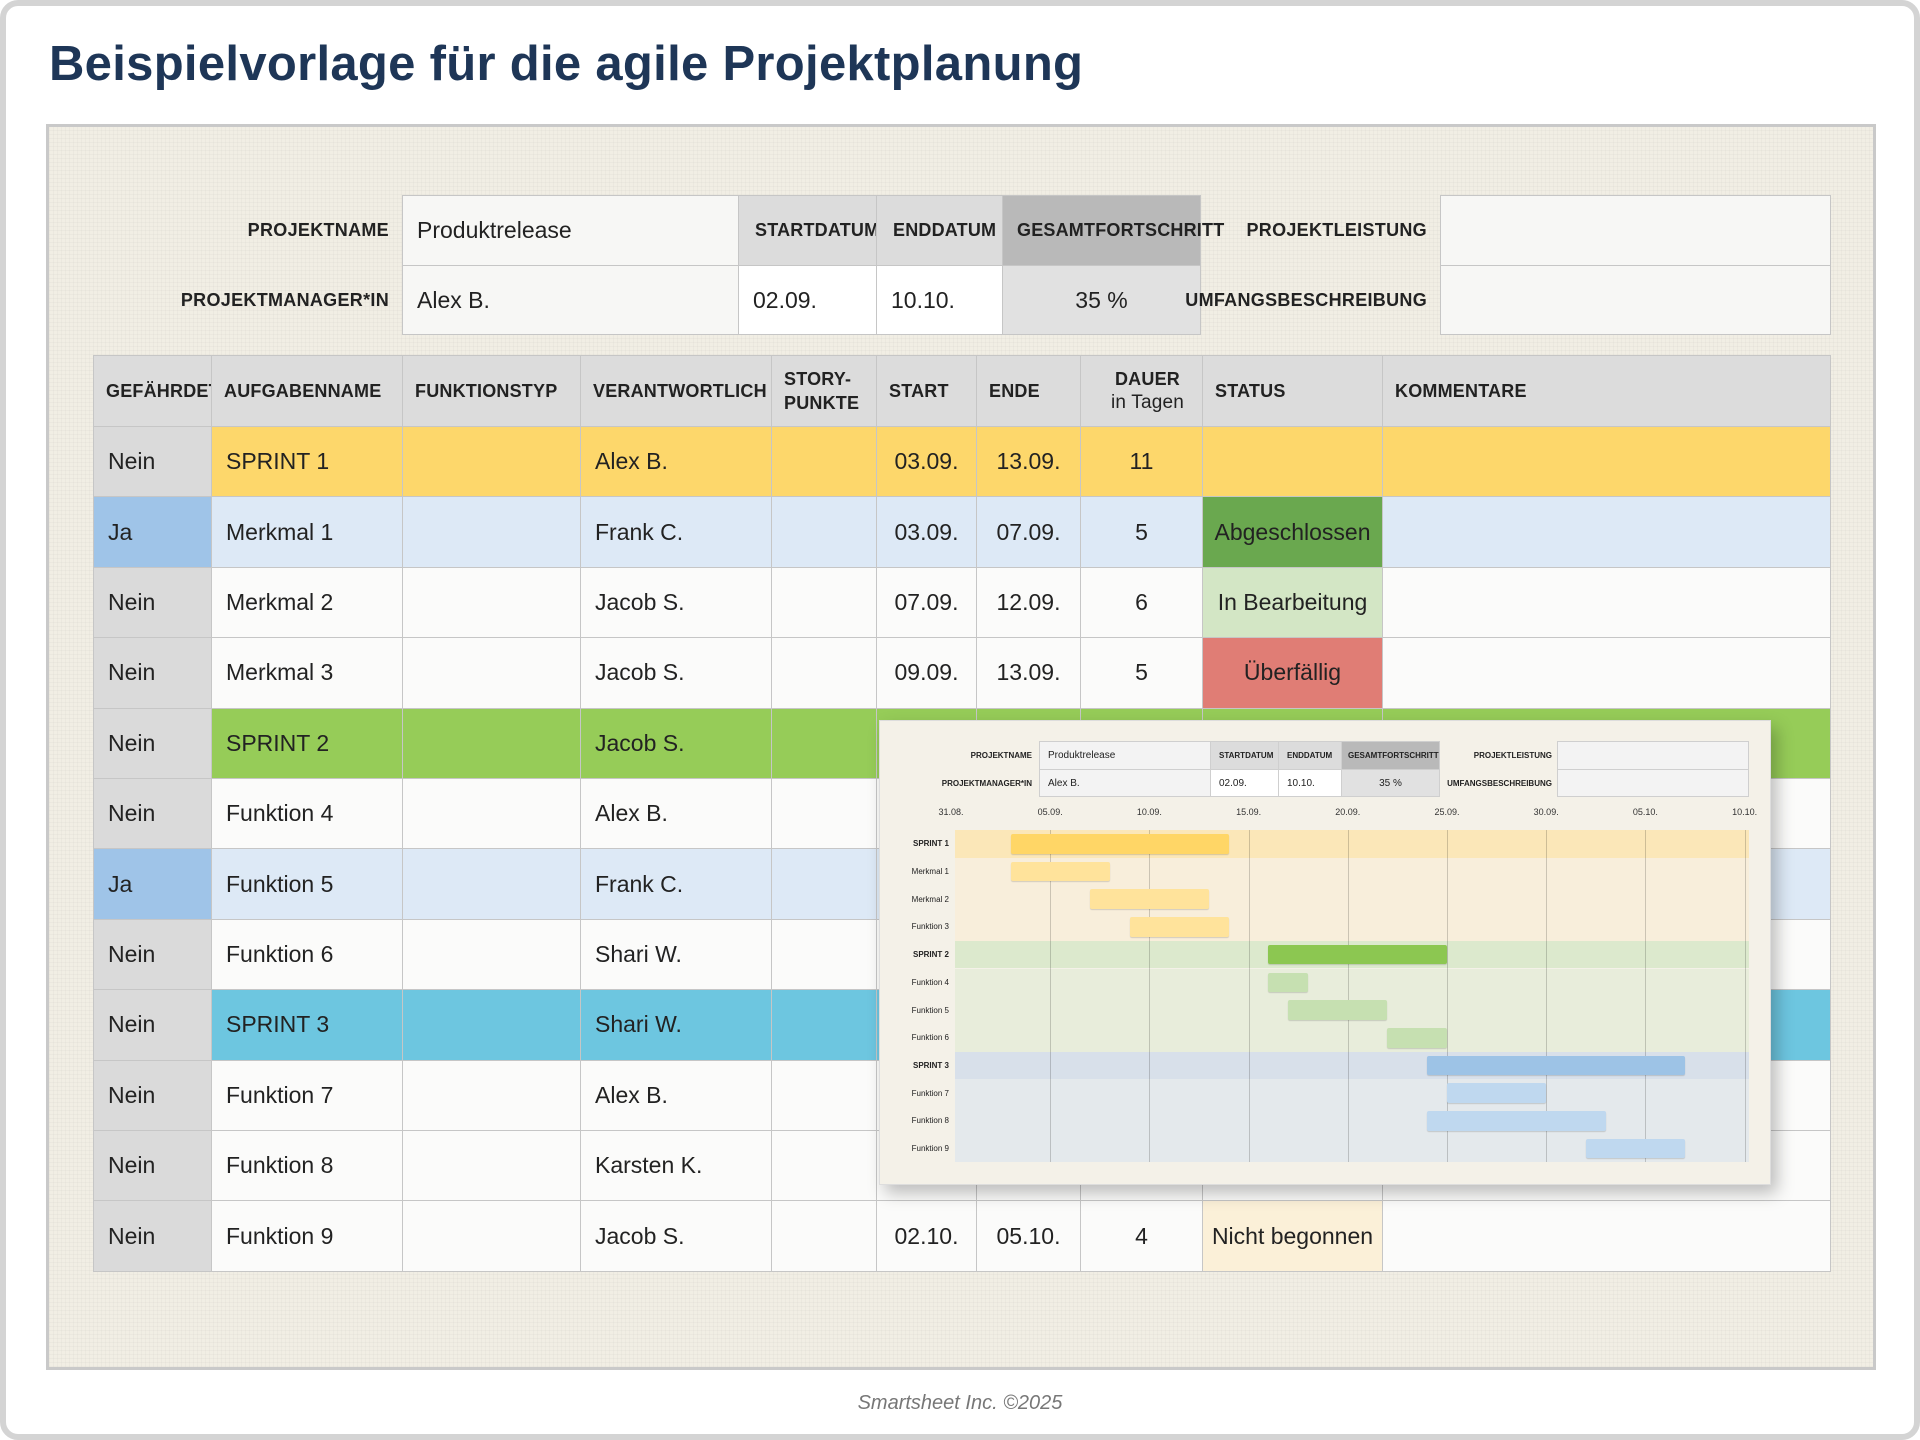 The image size is (1920, 1440). Describe the element at coordinates (307, 884) in the screenshot. I see `cell-task-name: Funktion 5` at that location.